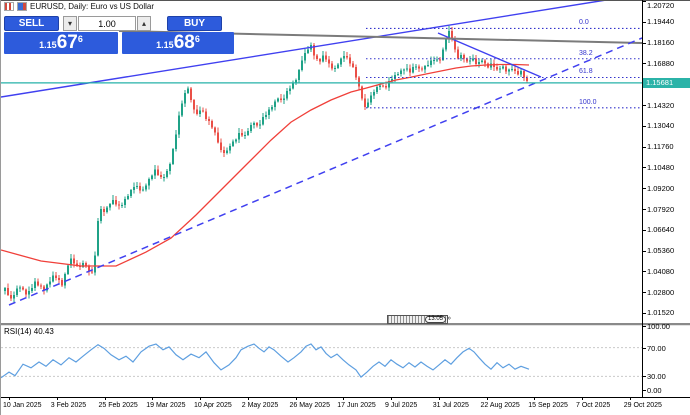  Describe the element at coordinates (80, 39) in the screenshot. I see `sell-price-sup: 6` at that location.